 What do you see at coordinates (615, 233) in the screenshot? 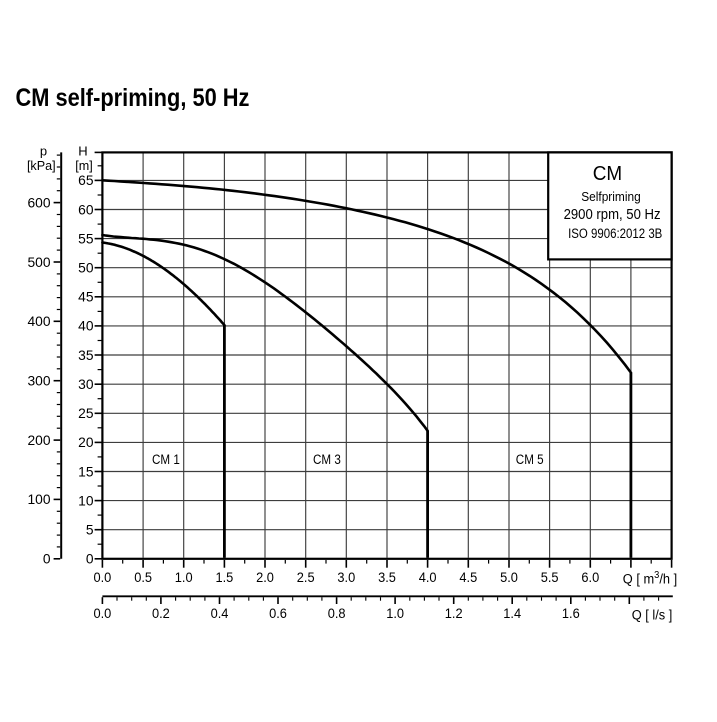
I see `svg-text: ISO 9906:2012 3B` at bounding box center [615, 233].